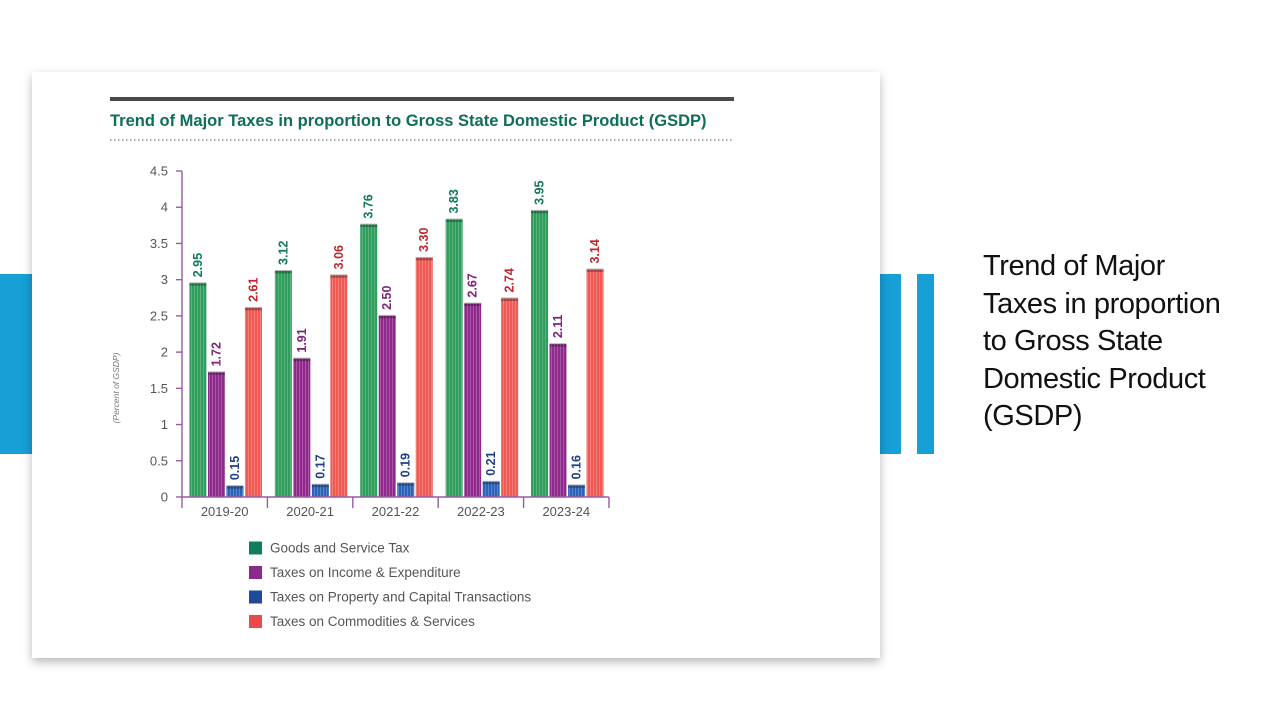  Describe the element at coordinates (566, 511) in the screenshot. I see `x-tick-label: 2023-24` at that location.